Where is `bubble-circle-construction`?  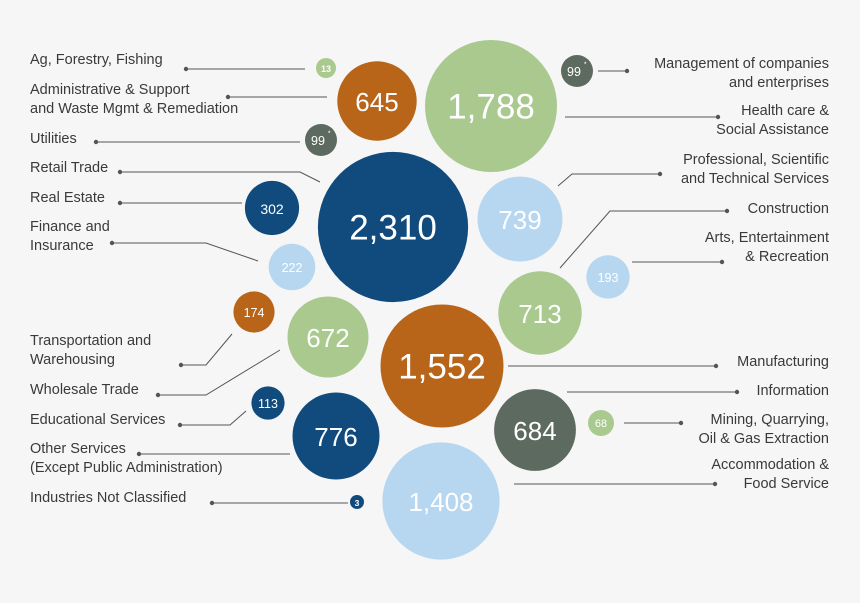
bubble-circle-construction is located at coordinates (540, 313).